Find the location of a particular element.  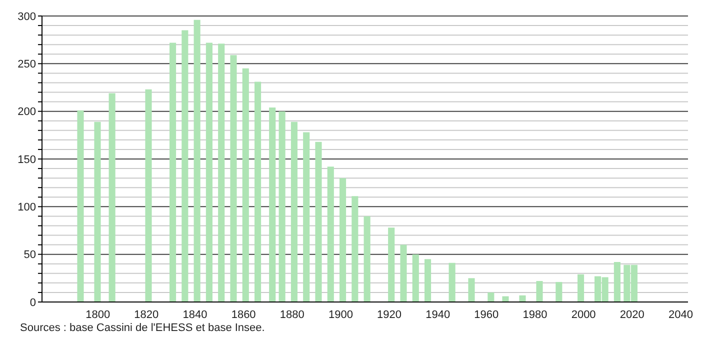

x-tick-label: 2000 is located at coordinates (583, 314).